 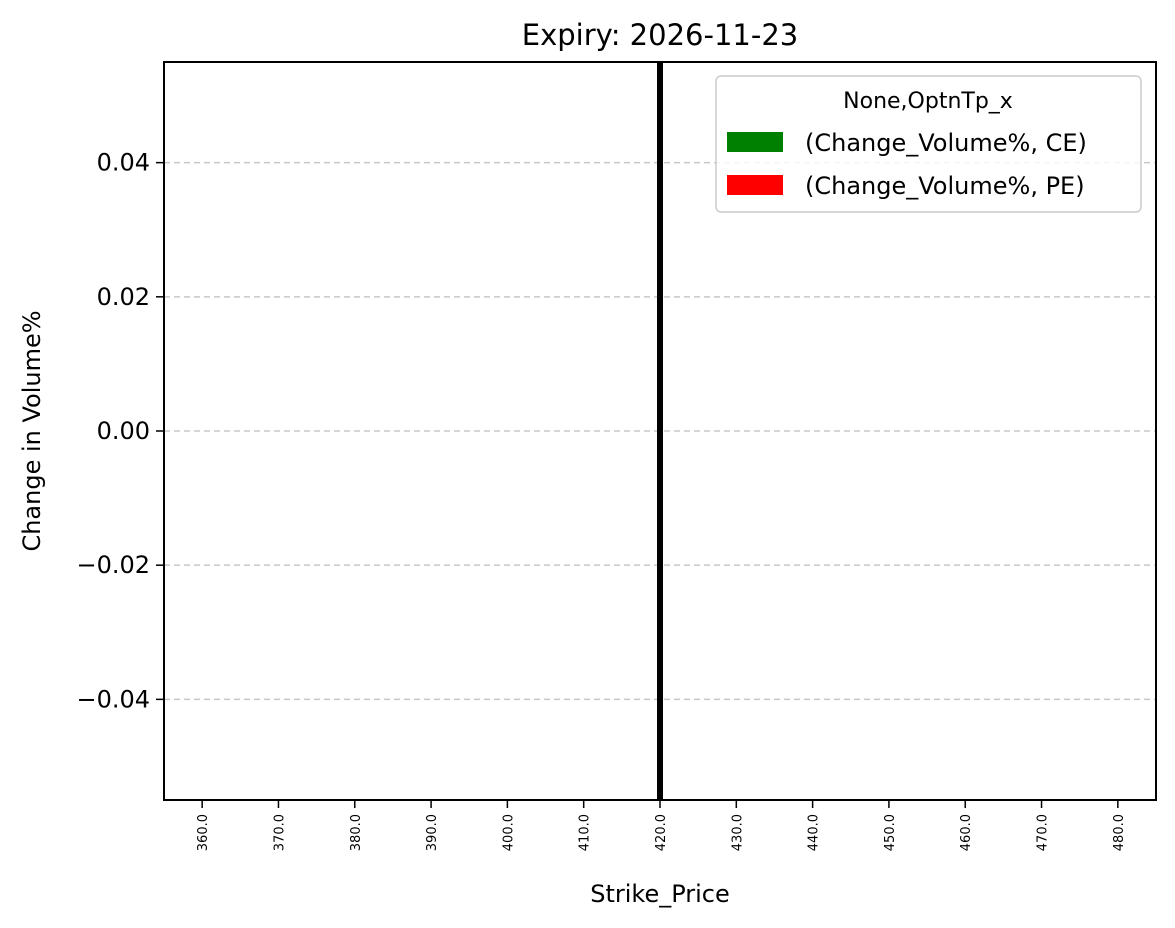 What do you see at coordinates (585, 832) in the screenshot?
I see `x-tick-label: 410.0` at bounding box center [585, 832].